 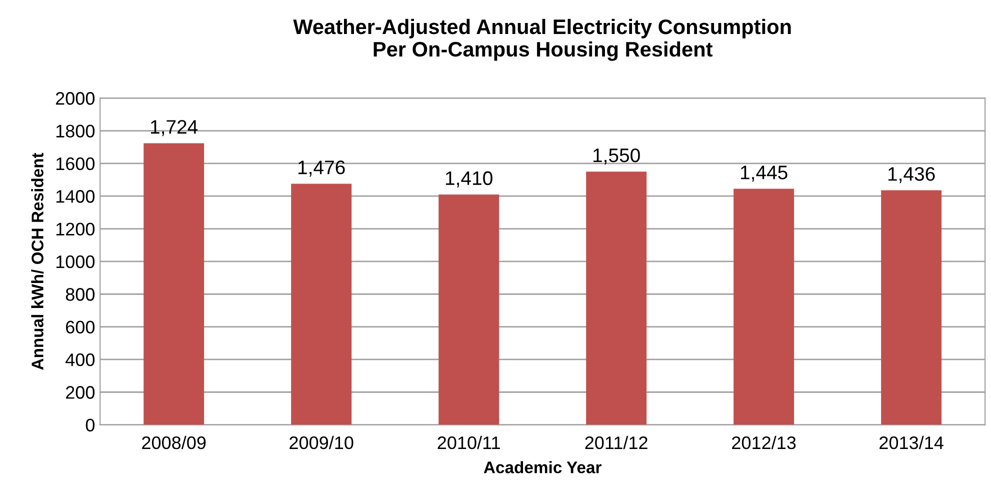 I want to click on x-tick-label: 2011/12, so click(x=616, y=443).